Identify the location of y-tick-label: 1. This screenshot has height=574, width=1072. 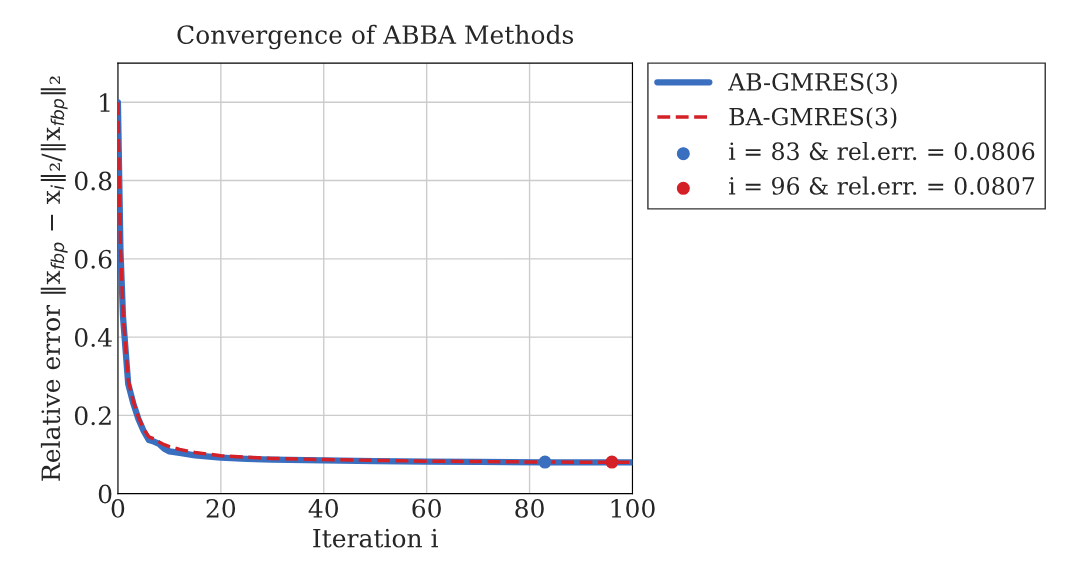
(105, 102).